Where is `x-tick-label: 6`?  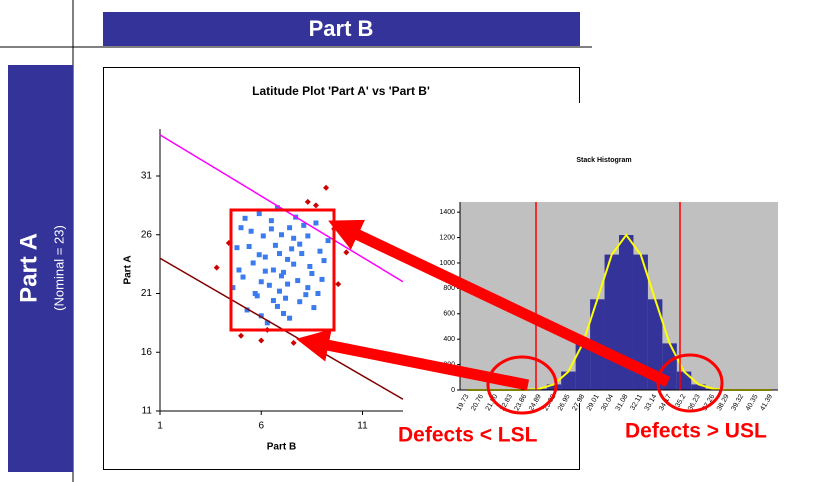 x-tick-label: 6 is located at coordinates (261, 426).